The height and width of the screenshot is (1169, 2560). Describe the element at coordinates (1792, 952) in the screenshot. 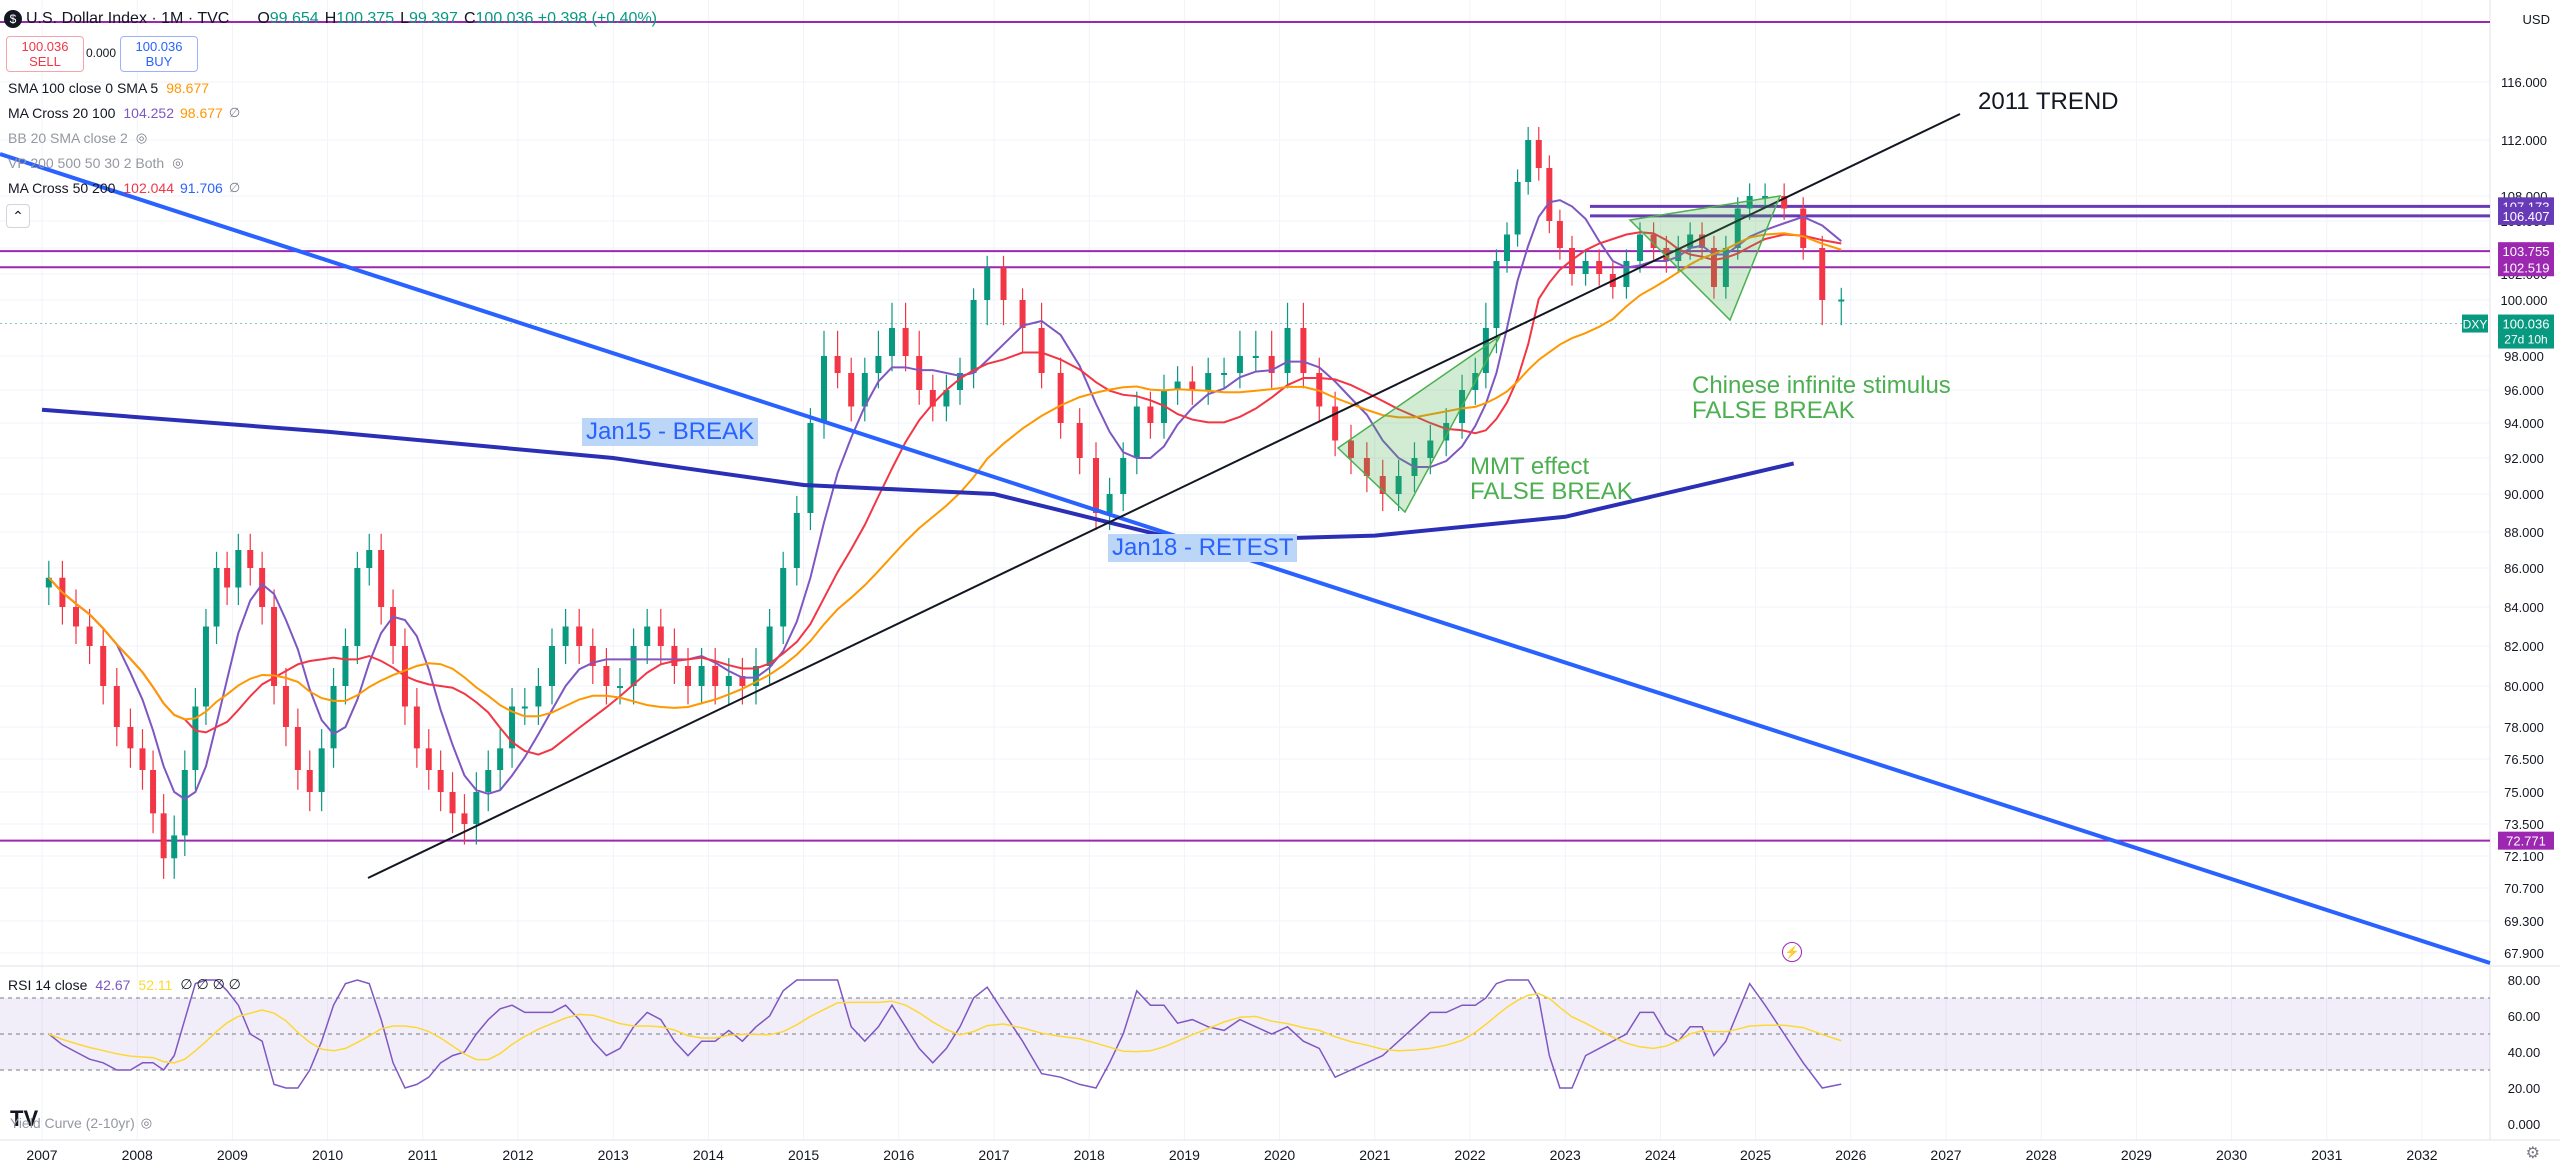

I see `lightning-icon: ⚡` at that location.